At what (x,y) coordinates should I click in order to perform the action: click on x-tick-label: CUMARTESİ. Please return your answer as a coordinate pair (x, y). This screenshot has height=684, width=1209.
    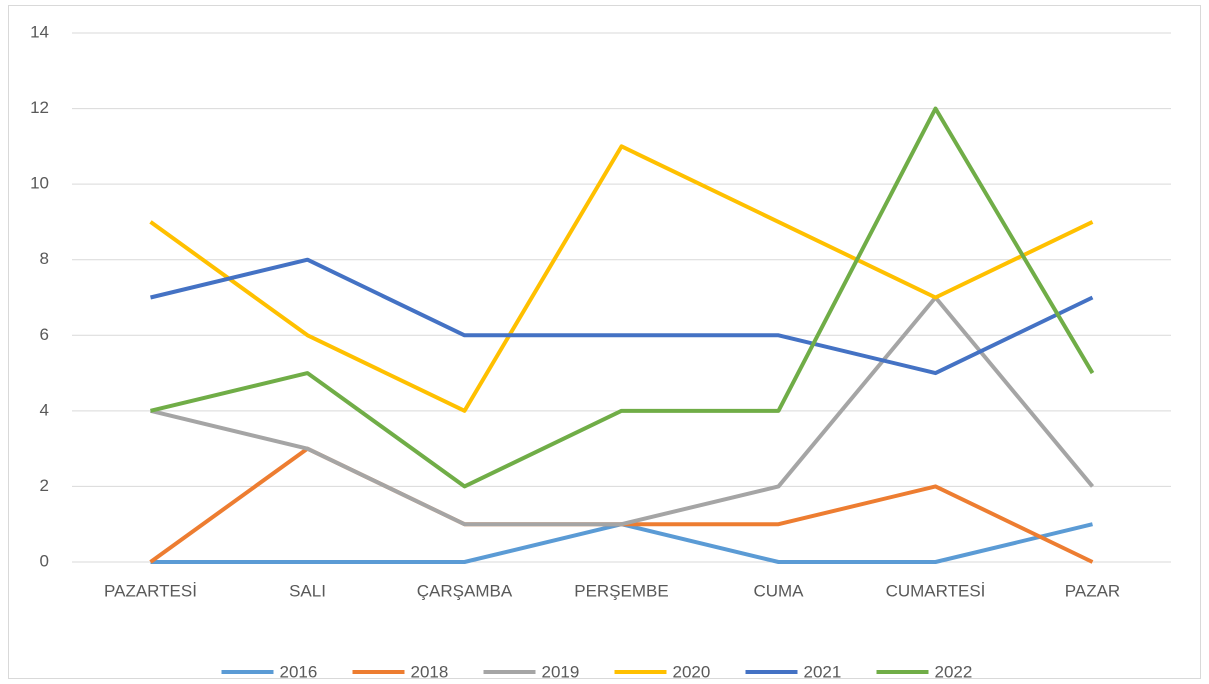
    Looking at the image, I should click on (936, 590).